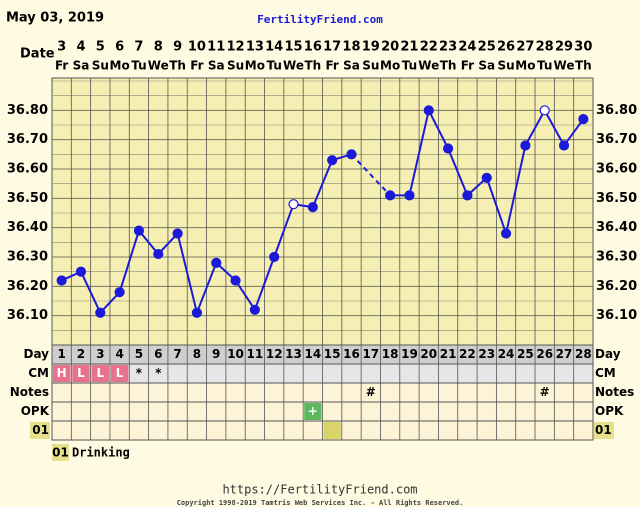 The width and height of the screenshot is (640, 507). I want to click on day-number: 25, so click(525, 354).